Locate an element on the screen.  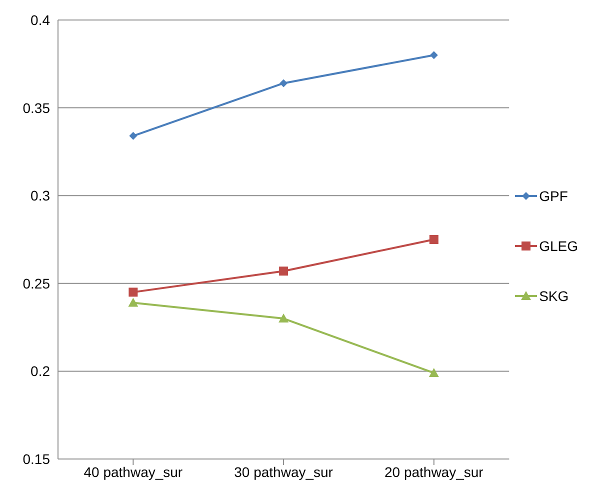
x-tick-label: 20 pathway_sur is located at coordinates (434, 472).